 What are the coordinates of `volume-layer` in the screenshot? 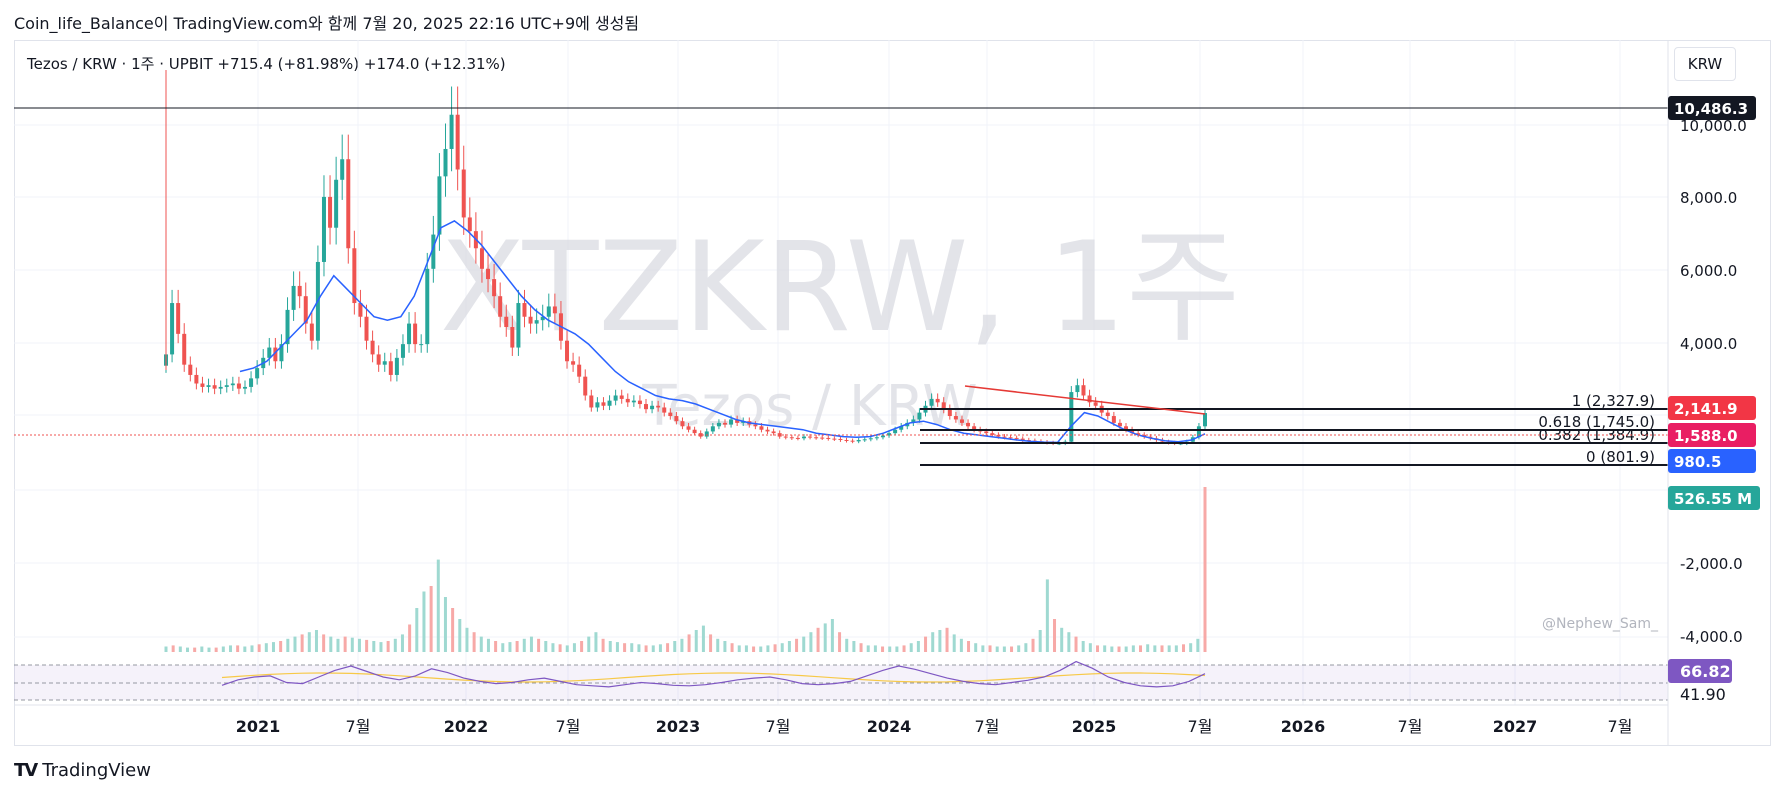 It's located at (685, 569).